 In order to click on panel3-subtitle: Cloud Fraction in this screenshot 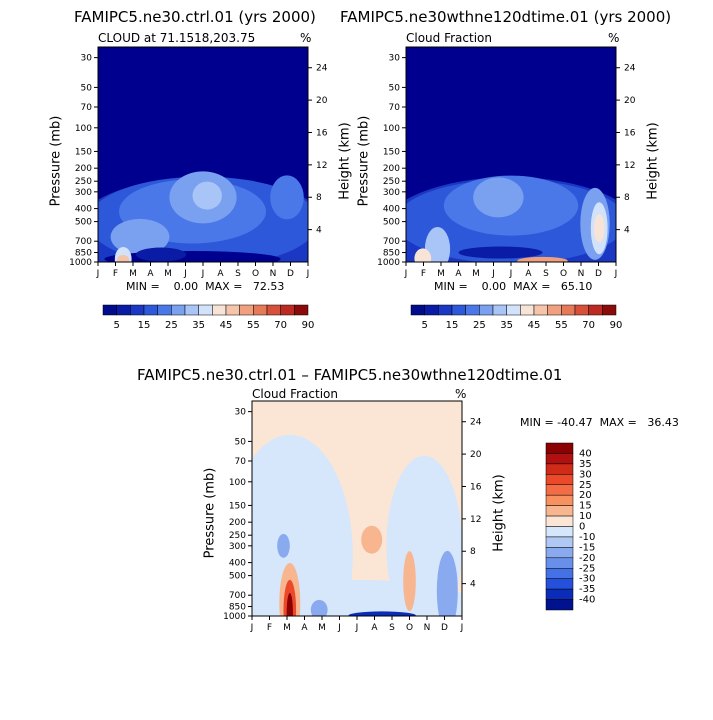, I will do `click(295, 394)`.